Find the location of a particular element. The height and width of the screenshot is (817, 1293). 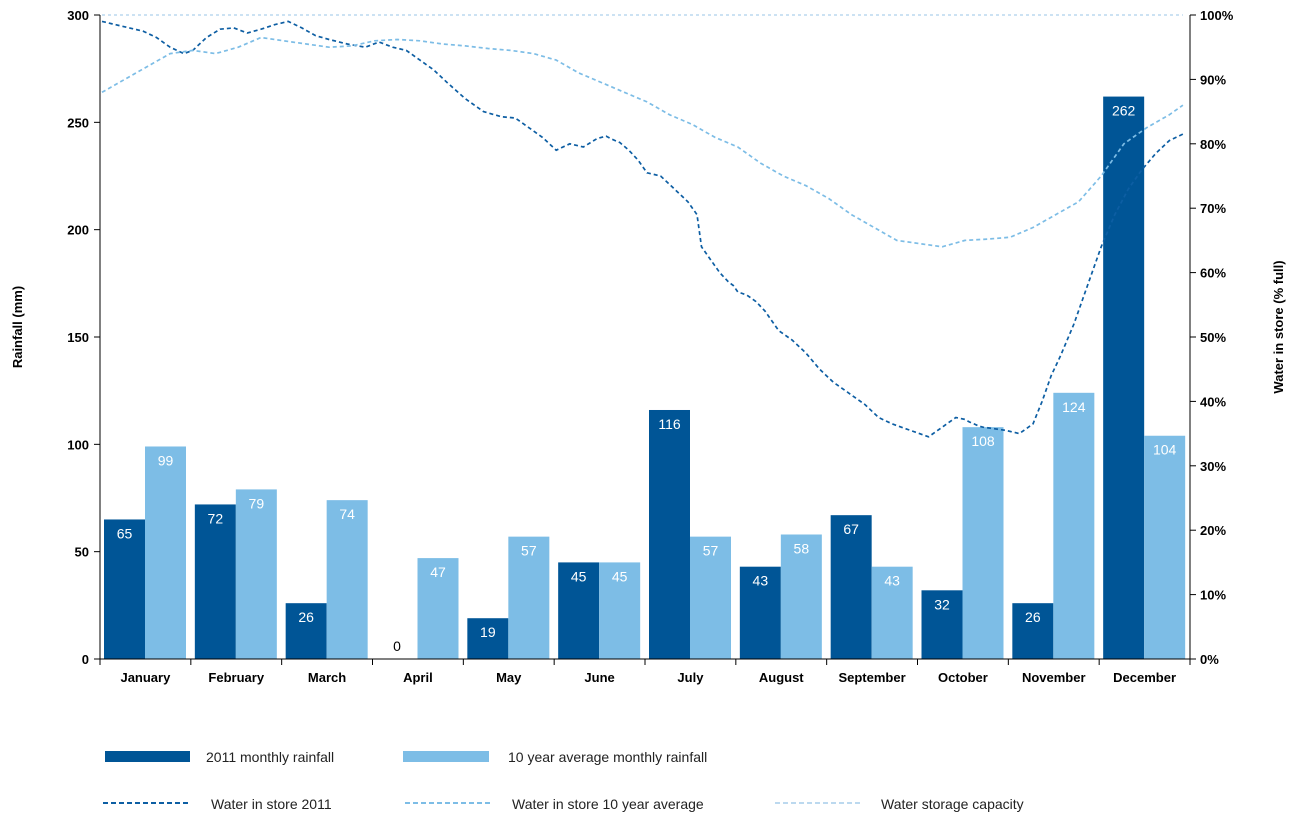

x-tick-label: April is located at coordinates (418, 677).